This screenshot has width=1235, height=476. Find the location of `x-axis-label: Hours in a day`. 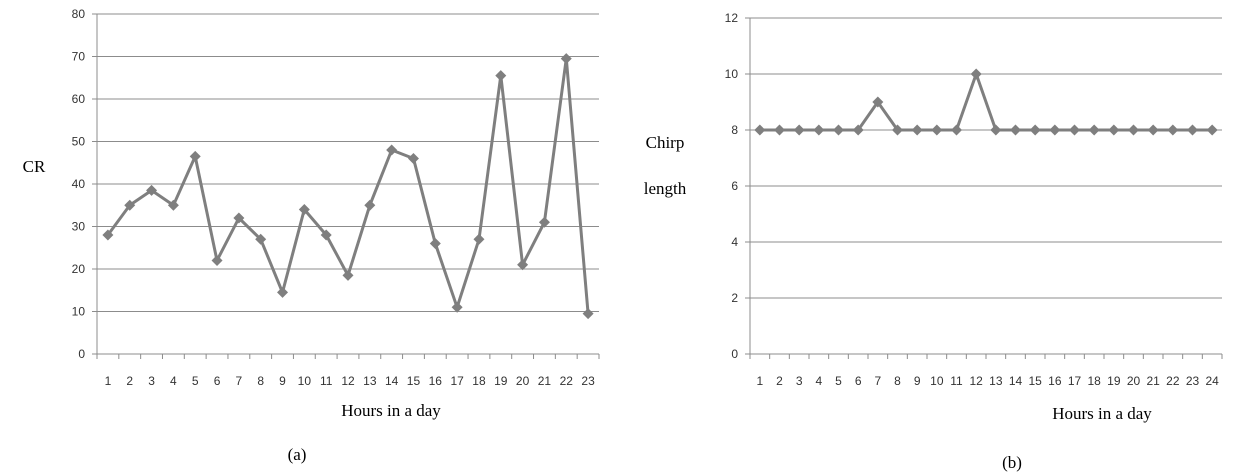

x-axis-label: Hours in a day is located at coordinates (1102, 413).